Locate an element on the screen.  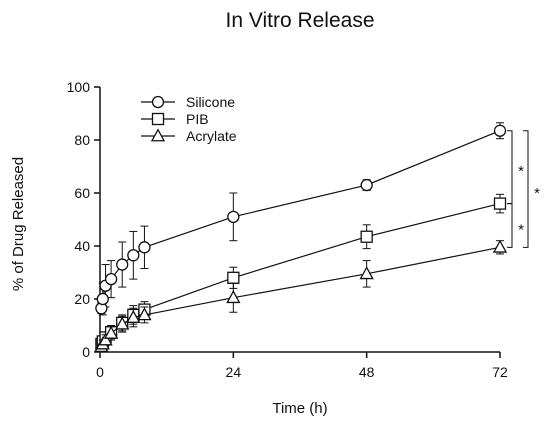
y-tick-label: 20 is located at coordinates (82, 299).